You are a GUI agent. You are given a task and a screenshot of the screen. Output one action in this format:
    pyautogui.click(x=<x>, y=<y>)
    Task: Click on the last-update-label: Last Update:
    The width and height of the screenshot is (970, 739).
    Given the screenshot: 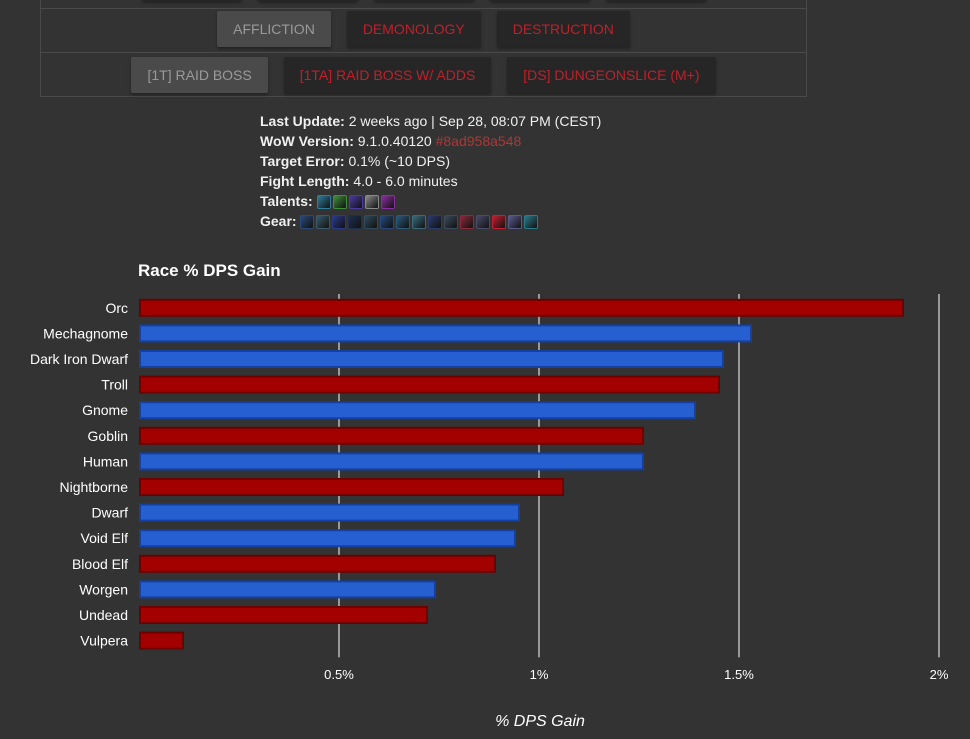 What is the action you would take?
    pyautogui.click(x=302, y=121)
    